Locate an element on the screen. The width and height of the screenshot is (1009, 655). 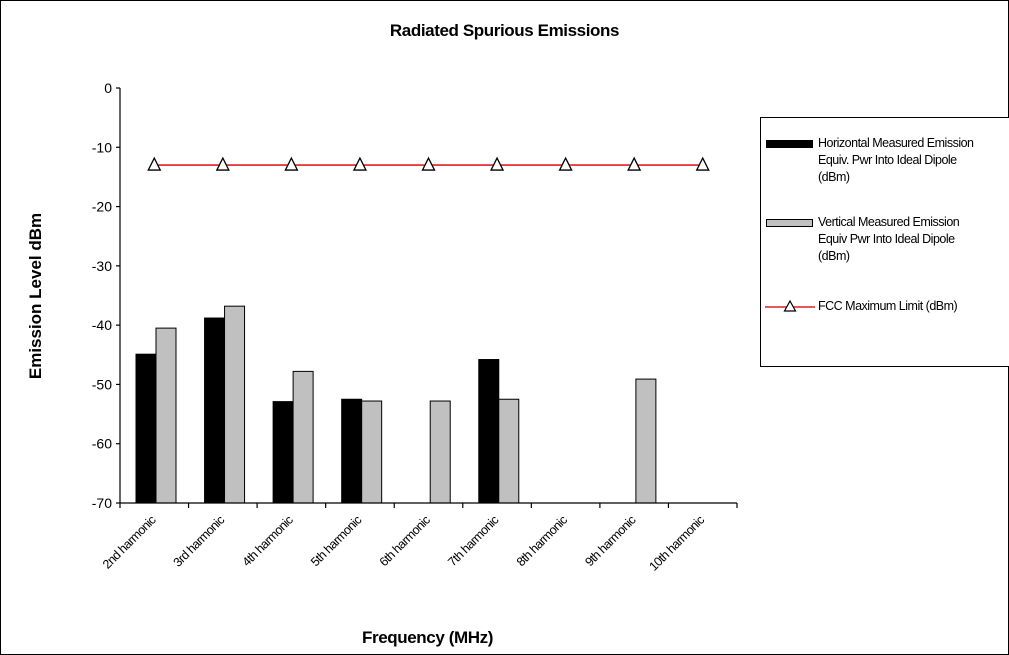
x-tick-label-3: 5th harmonic is located at coordinates (336, 541).